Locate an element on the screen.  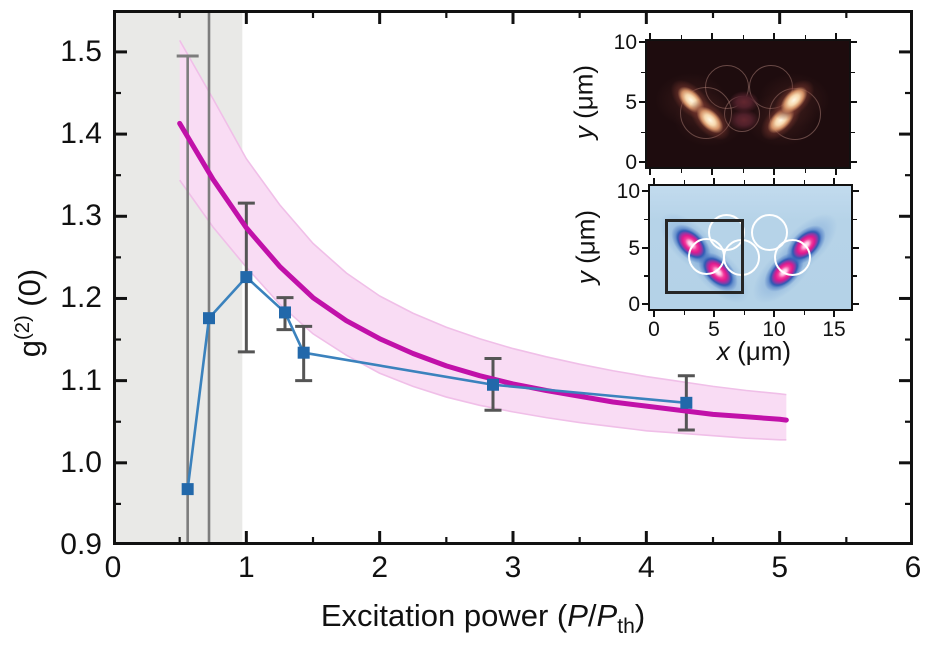
x-tick-label: 3 is located at coordinates (513, 567).